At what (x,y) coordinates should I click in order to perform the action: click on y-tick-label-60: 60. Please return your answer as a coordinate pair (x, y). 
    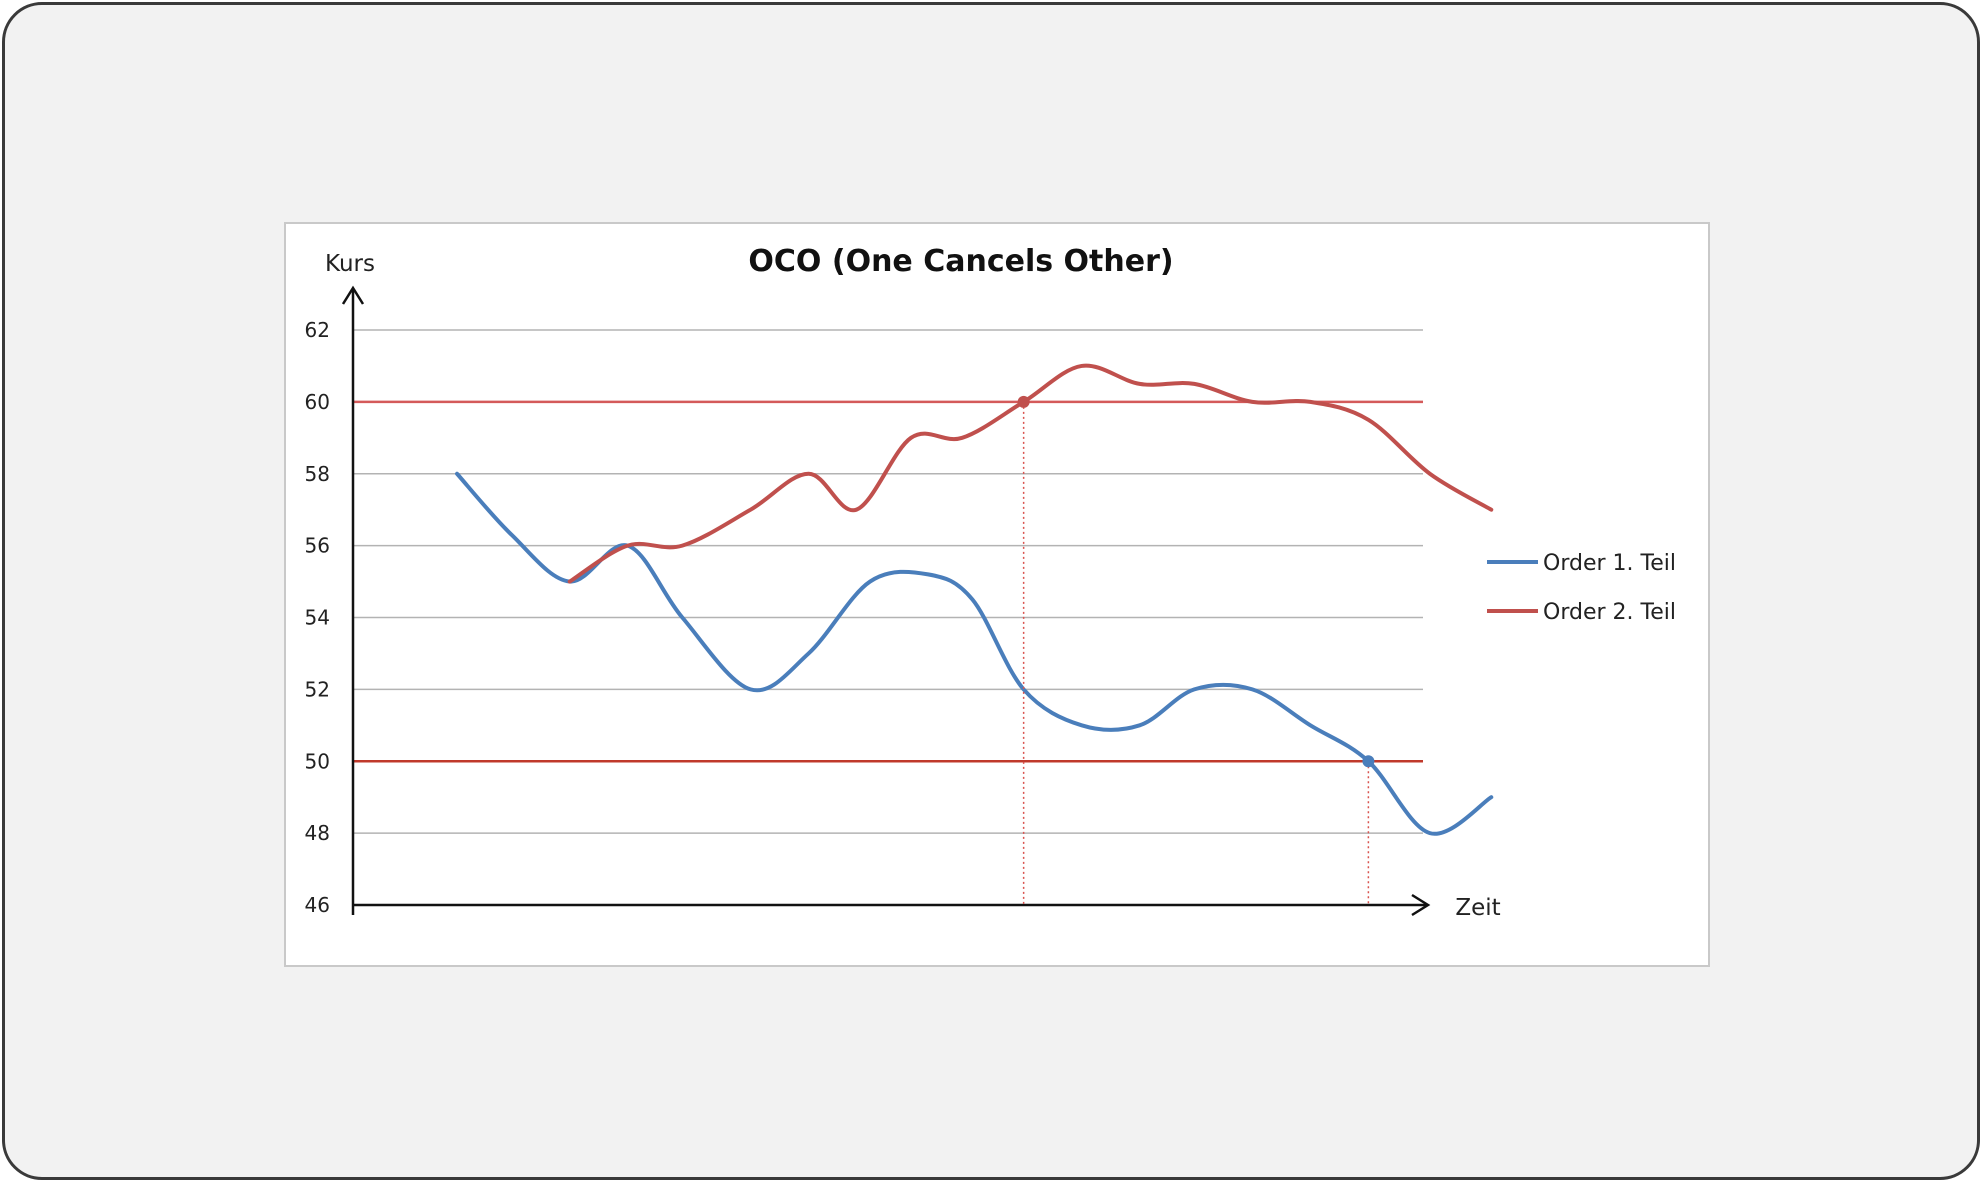
    Looking at the image, I should click on (317, 402).